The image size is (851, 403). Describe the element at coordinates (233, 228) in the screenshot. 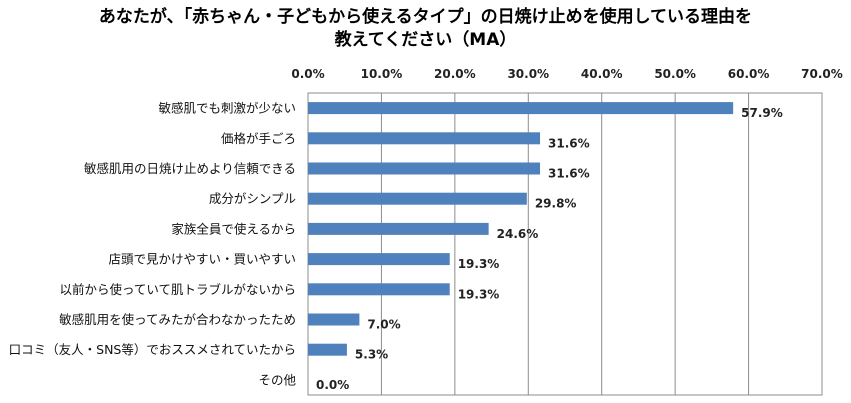

I see `category-label: 家族全員で使えるから` at that location.